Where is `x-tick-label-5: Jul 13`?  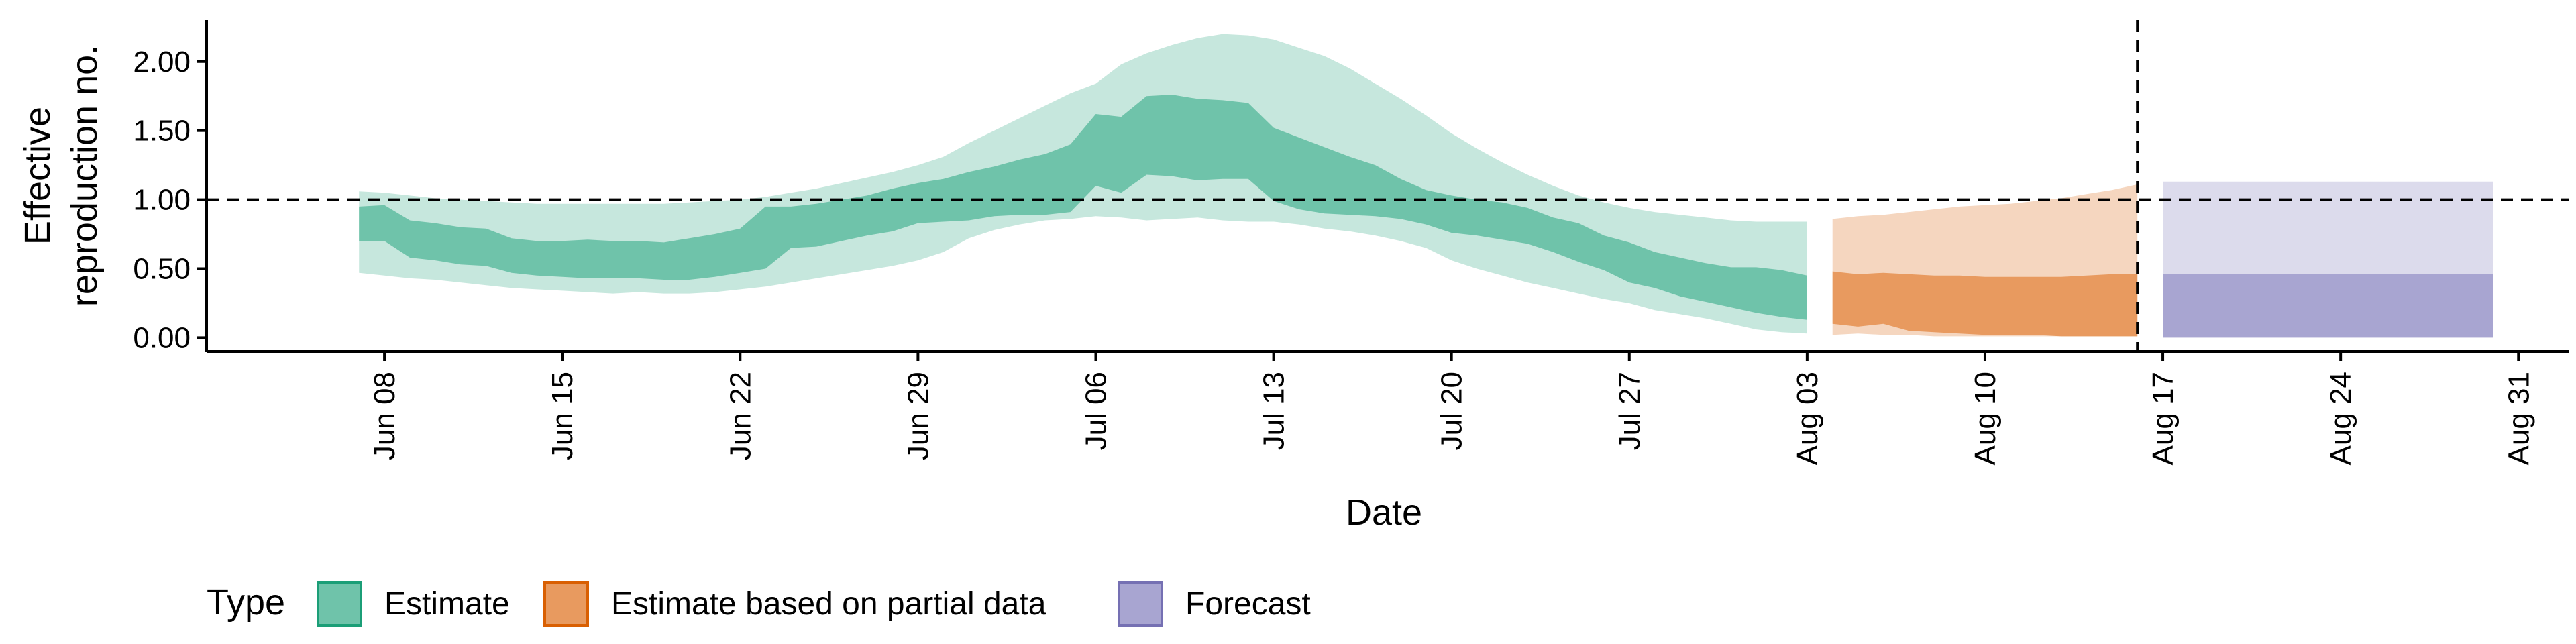
x-tick-label-5: Jul 13 is located at coordinates (1274, 411).